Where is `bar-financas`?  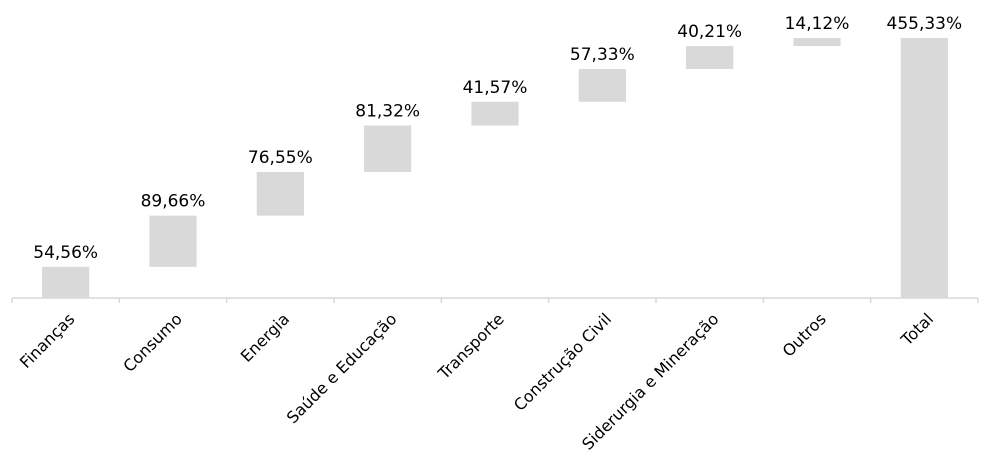
bar-financas is located at coordinates (65, 282).